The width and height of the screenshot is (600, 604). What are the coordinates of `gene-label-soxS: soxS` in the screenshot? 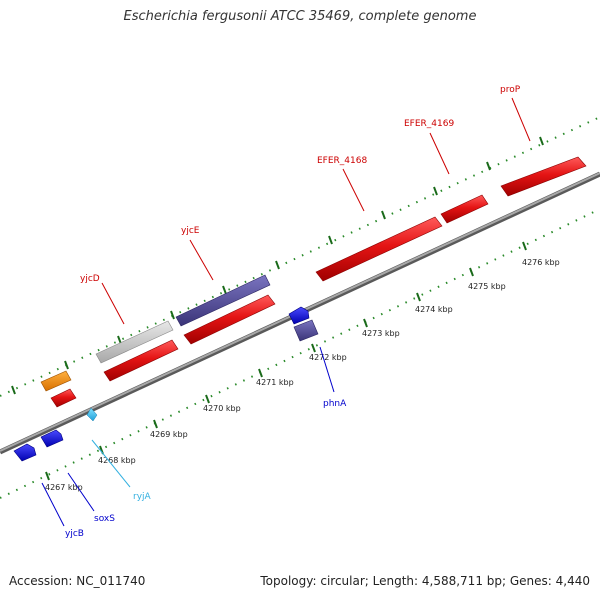 It's located at (104, 519).